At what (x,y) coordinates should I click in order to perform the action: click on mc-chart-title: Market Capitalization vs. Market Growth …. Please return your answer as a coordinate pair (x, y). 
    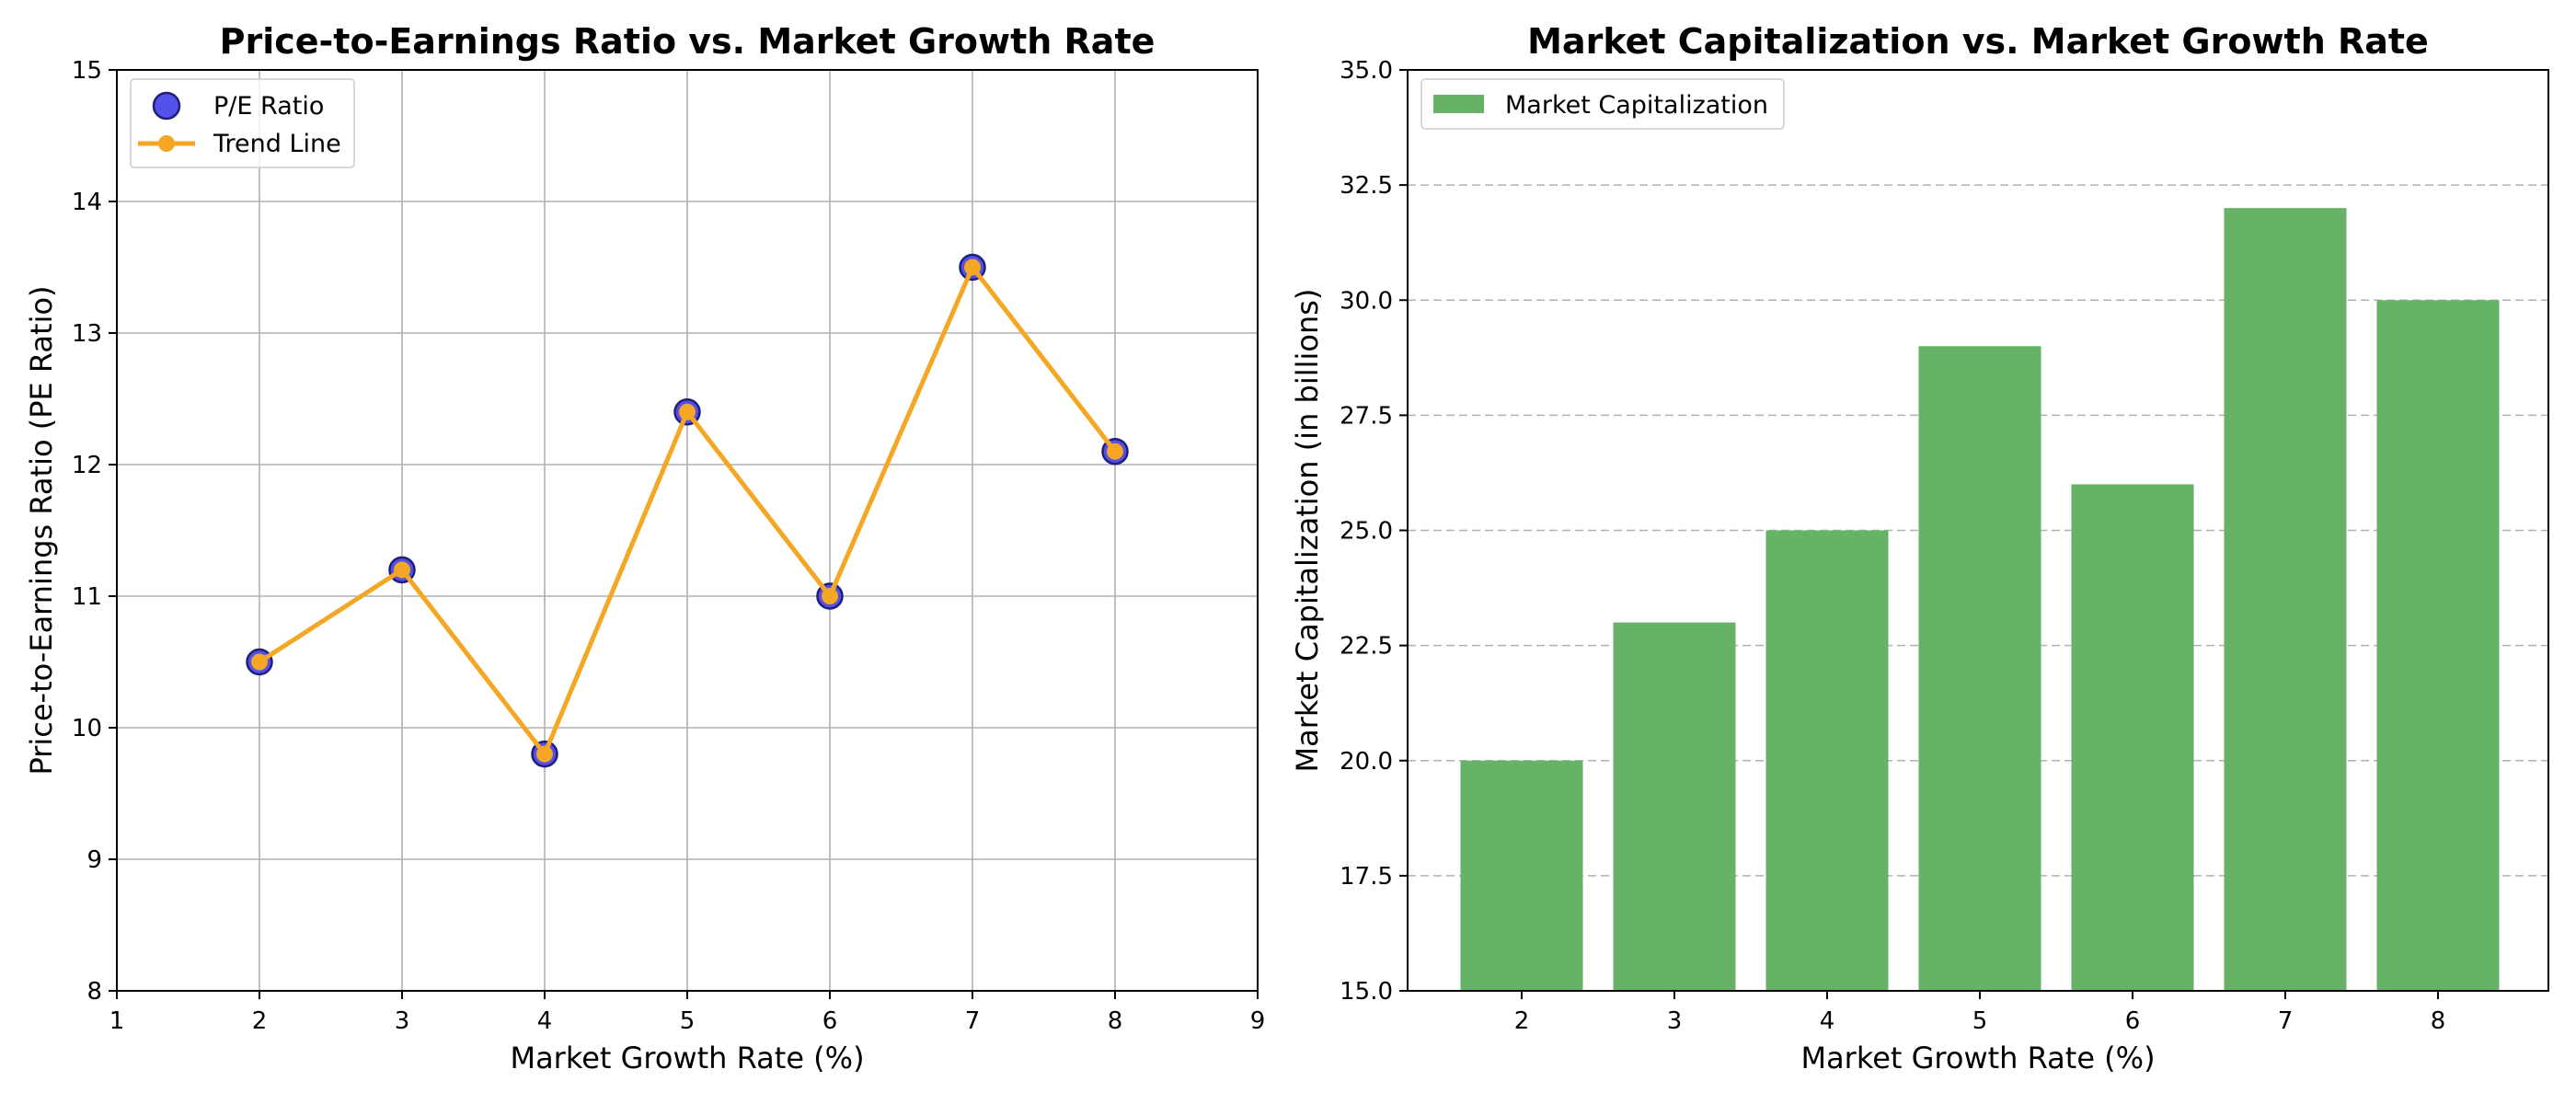
    Looking at the image, I should click on (1978, 41).